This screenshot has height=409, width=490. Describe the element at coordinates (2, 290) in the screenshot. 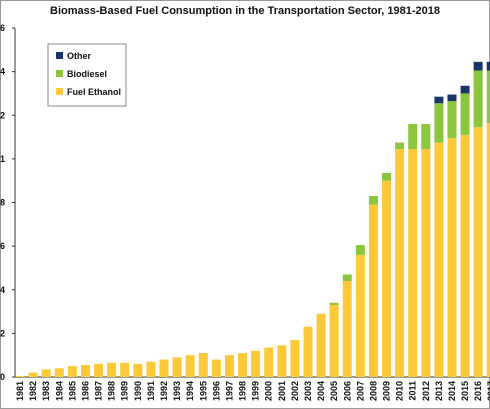

I see `y-tick-label: 0.4` at that location.